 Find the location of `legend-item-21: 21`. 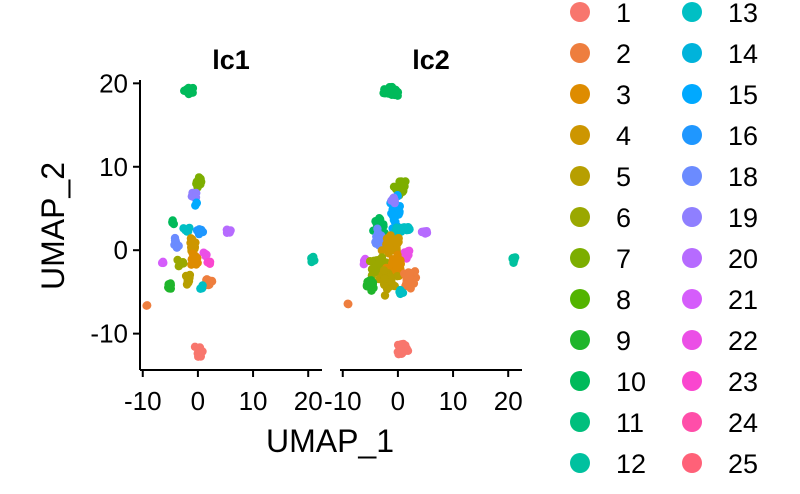

legend-item-21: 21 is located at coordinates (720, 300).